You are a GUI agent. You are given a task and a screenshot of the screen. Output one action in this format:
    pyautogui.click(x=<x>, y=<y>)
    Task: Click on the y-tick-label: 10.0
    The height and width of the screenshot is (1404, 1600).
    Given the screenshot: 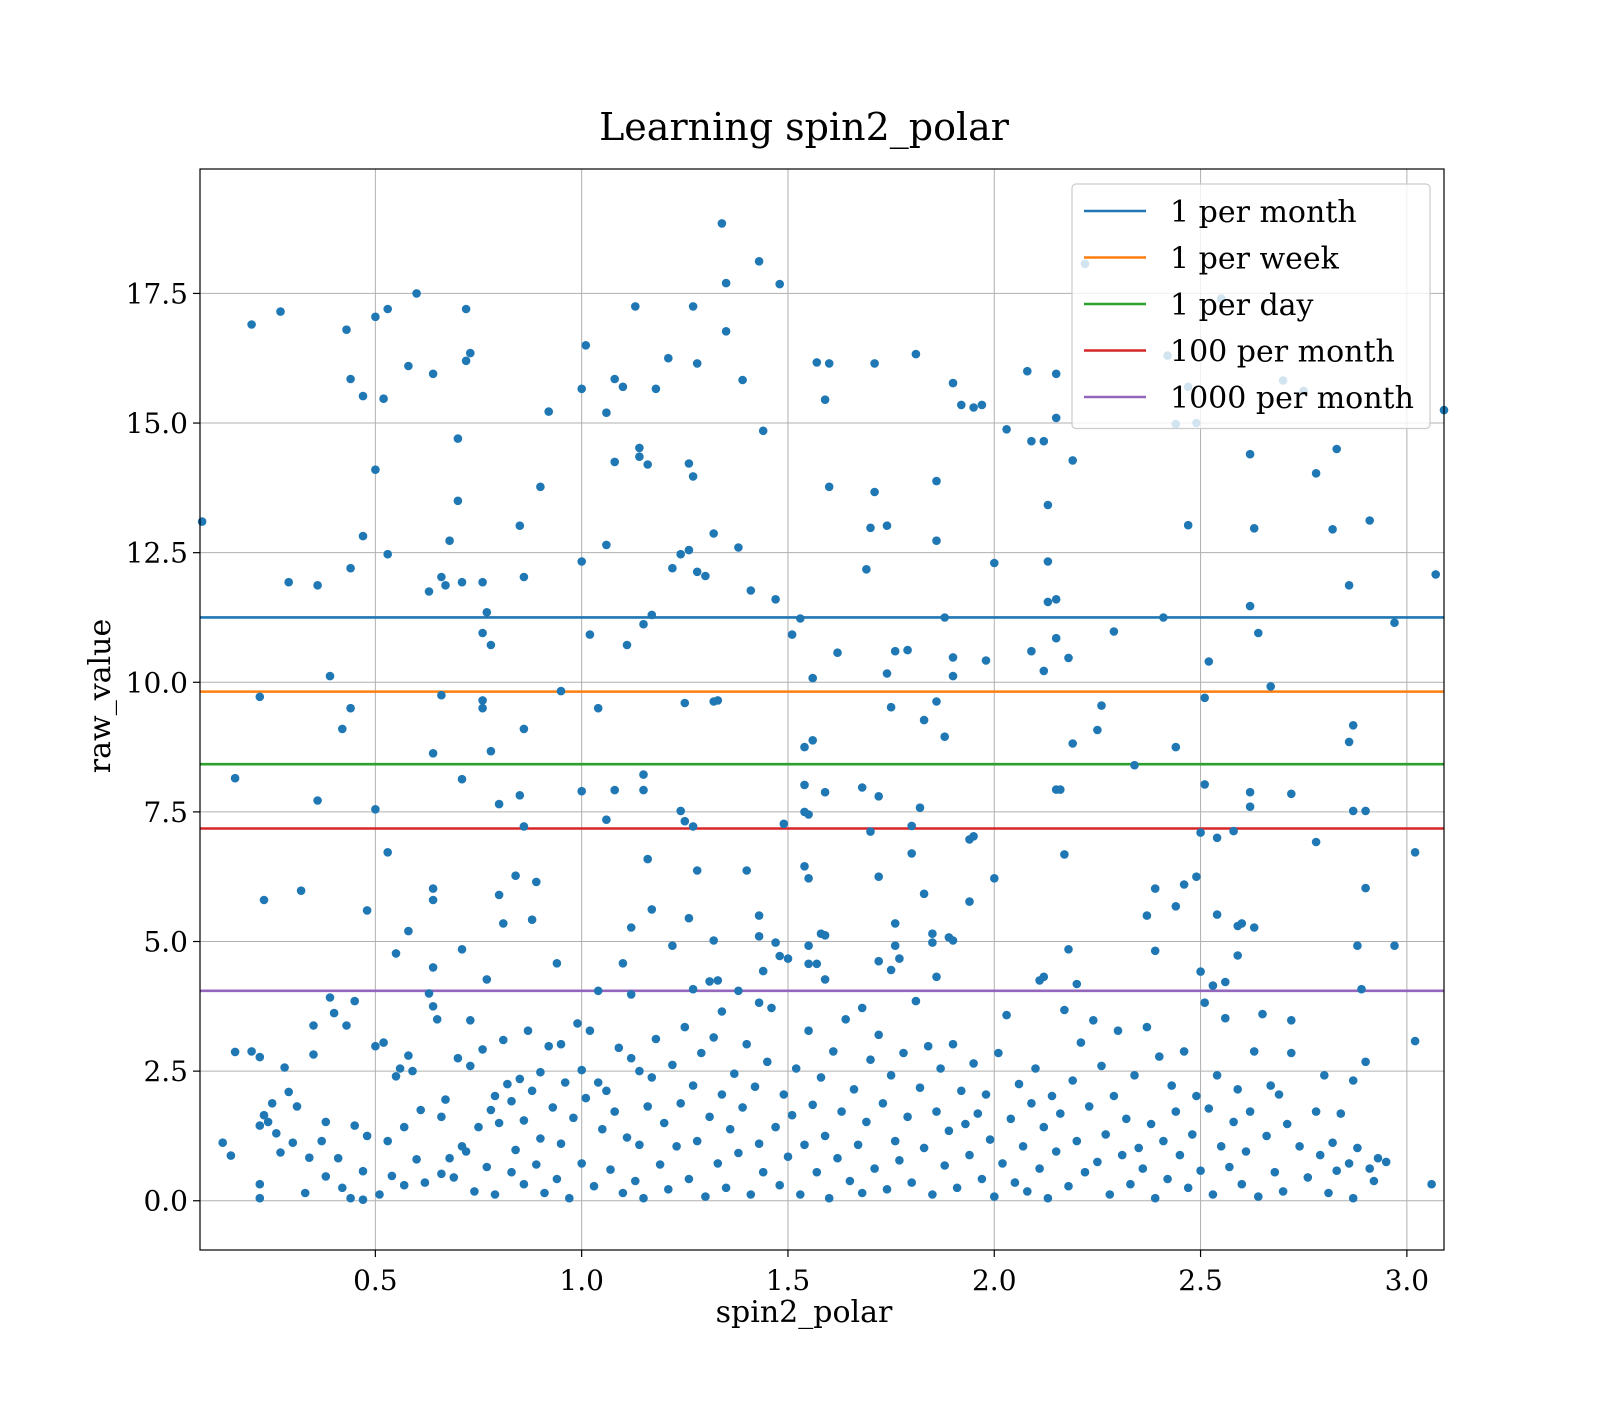 What is the action you would take?
    pyautogui.click(x=157, y=682)
    